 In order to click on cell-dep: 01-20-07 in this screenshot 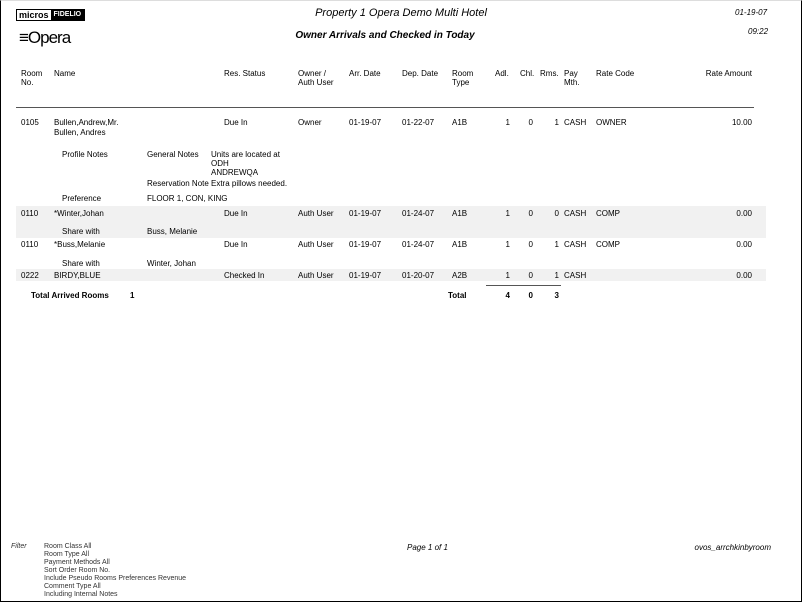, I will do `click(418, 275)`.